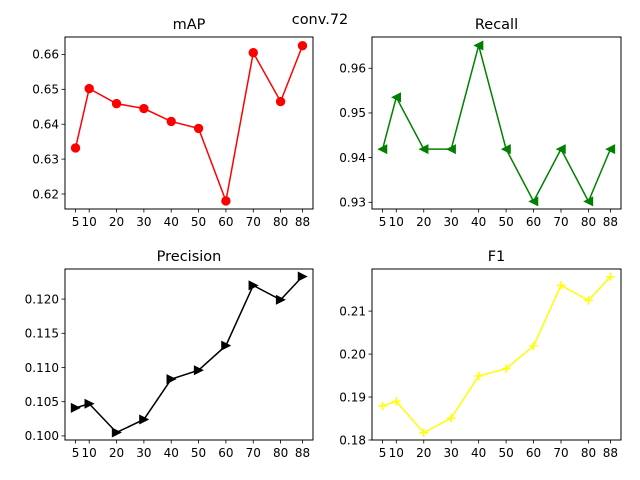  Describe the element at coordinates (42, 402) in the screenshot. I see `precision-y-tick-label: 0.105` at that location.